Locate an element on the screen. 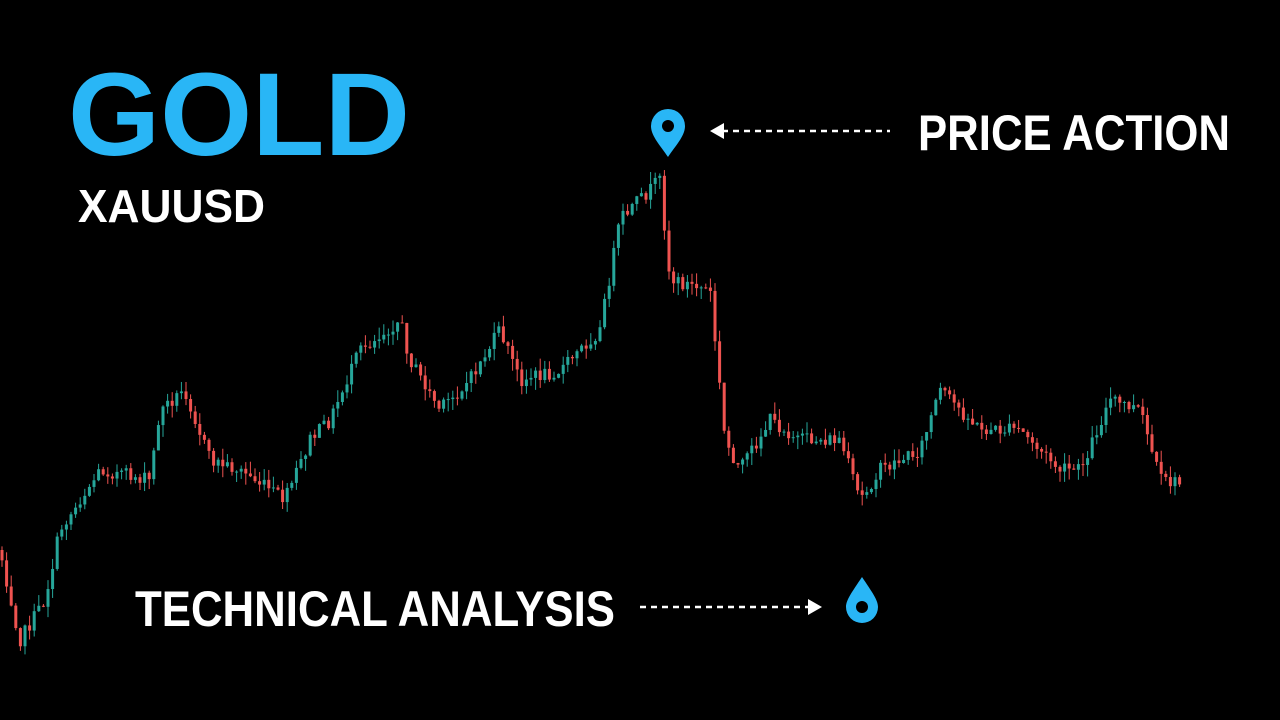 The width and height of the screenshot is (1280, 720). pin-icon is located at coordinates (668, 133).